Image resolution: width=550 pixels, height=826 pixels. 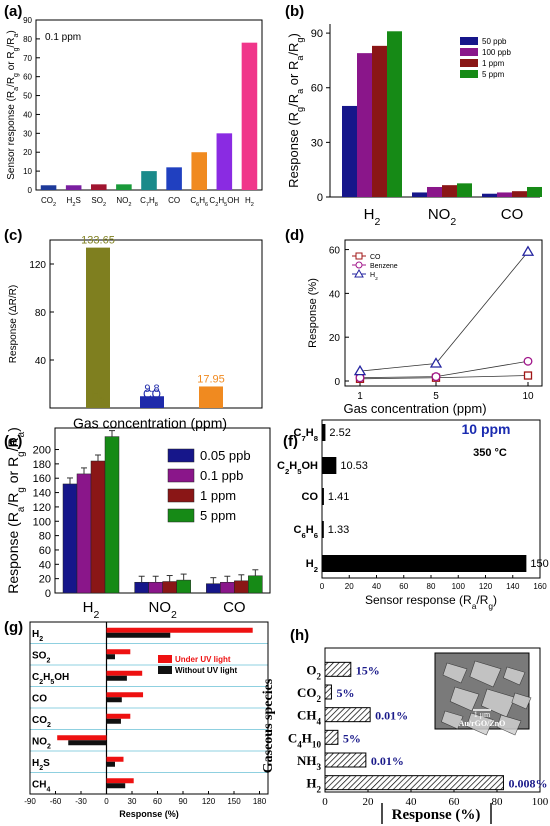 I want to click on panel-d-xtick-label: 1, so click(x=360, y=396).